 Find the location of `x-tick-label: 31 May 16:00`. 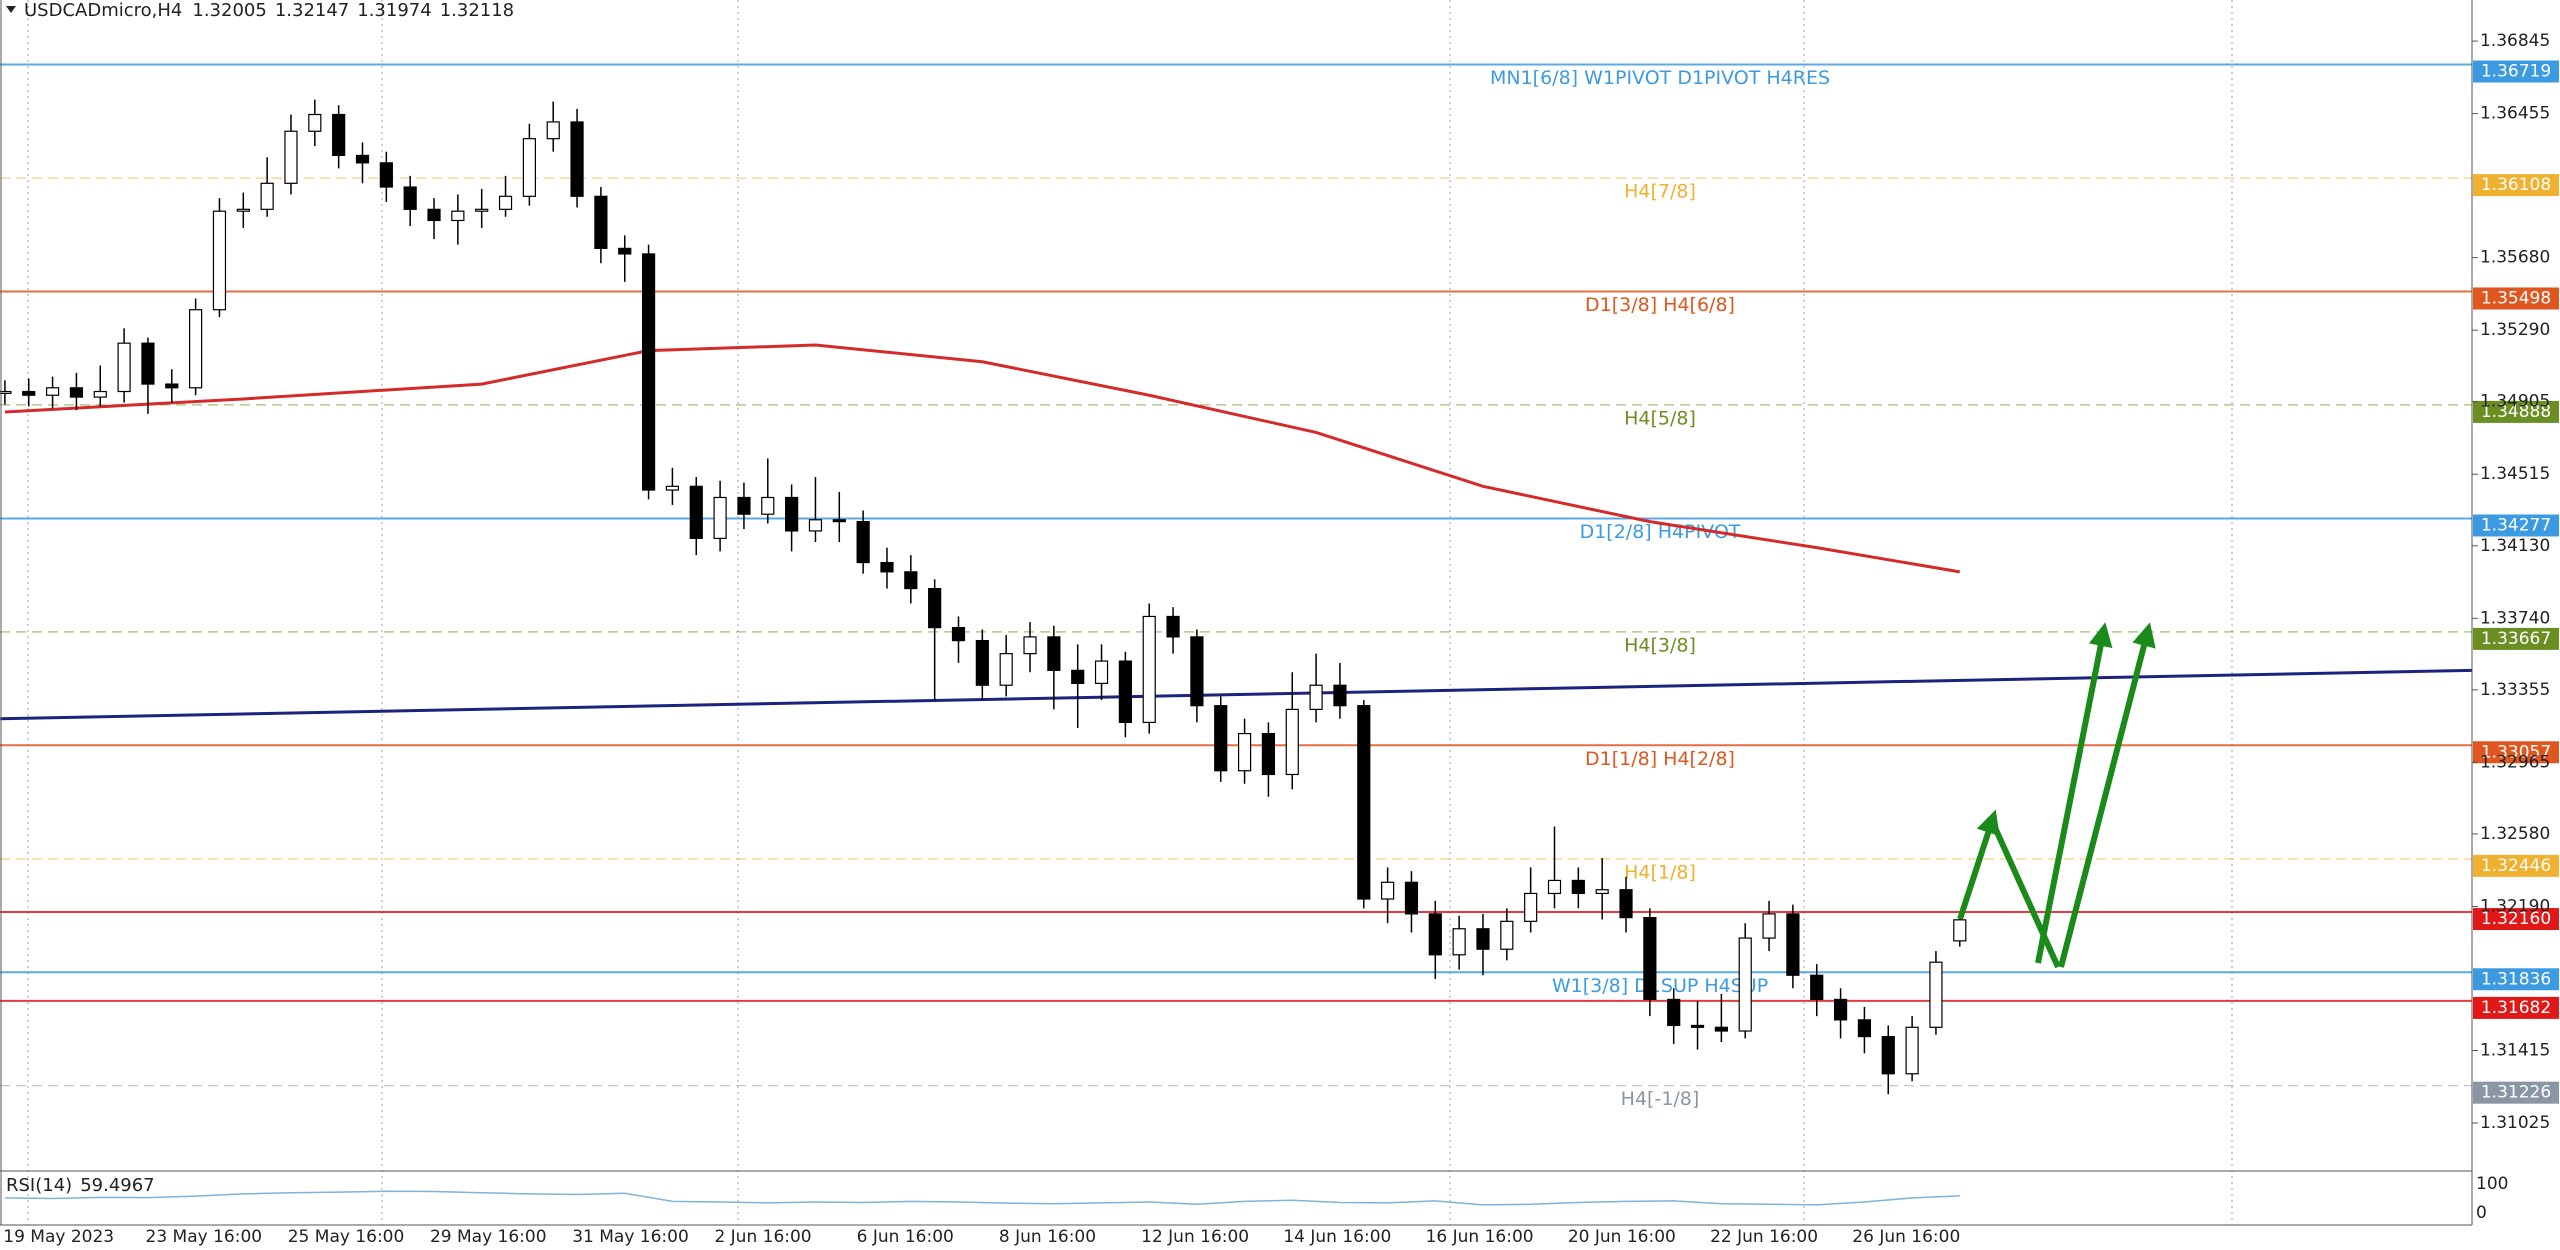

x-tick-label: 31 May 16:00 is located at coordinates (630, 1237).